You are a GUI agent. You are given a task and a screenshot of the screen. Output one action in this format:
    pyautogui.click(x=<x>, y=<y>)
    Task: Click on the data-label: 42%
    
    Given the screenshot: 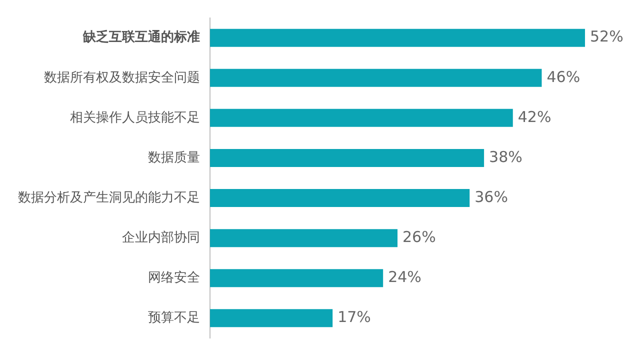 What is the action you would take?
    pyautogui.click(x=535, y=117)
    